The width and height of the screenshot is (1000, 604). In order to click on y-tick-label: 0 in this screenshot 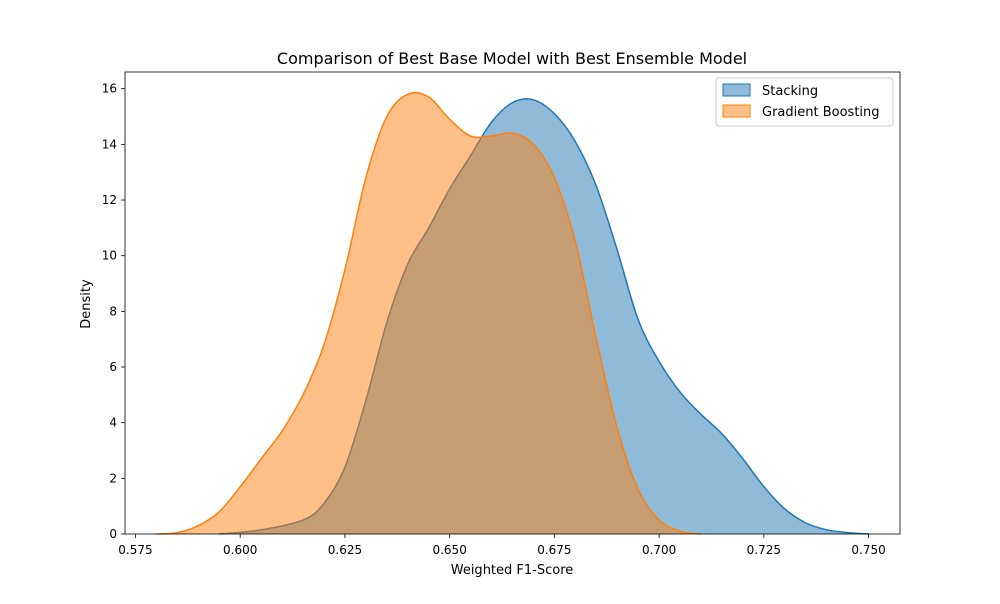, I will do `click(113, 534)`.